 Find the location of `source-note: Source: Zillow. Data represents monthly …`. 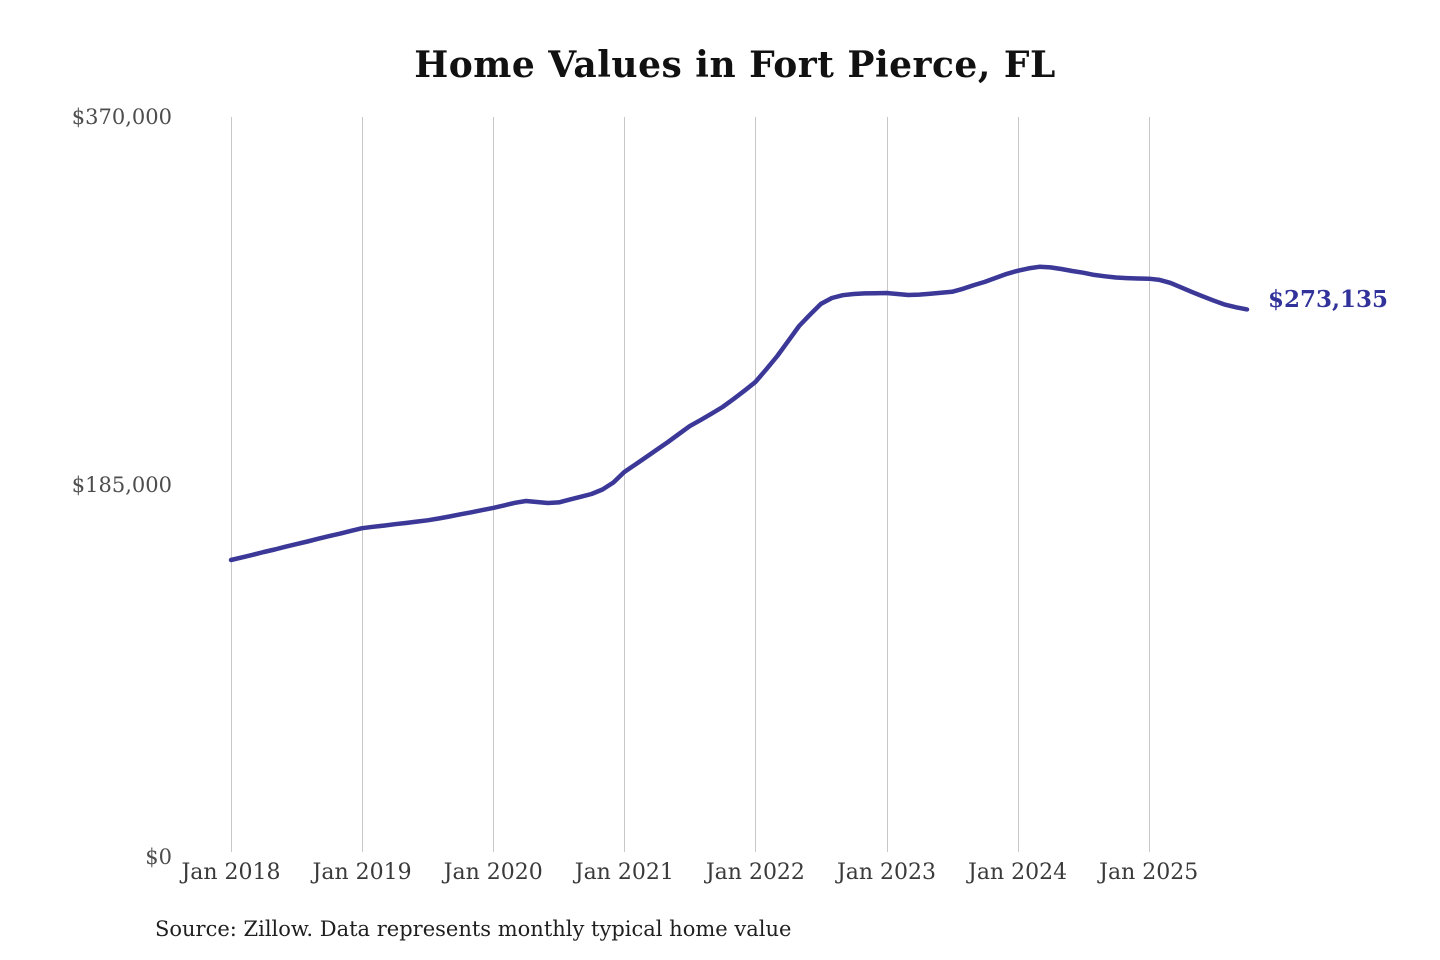

source-note: Source: Zillow. Data represents monthly … is located at coordinates (473, 929).